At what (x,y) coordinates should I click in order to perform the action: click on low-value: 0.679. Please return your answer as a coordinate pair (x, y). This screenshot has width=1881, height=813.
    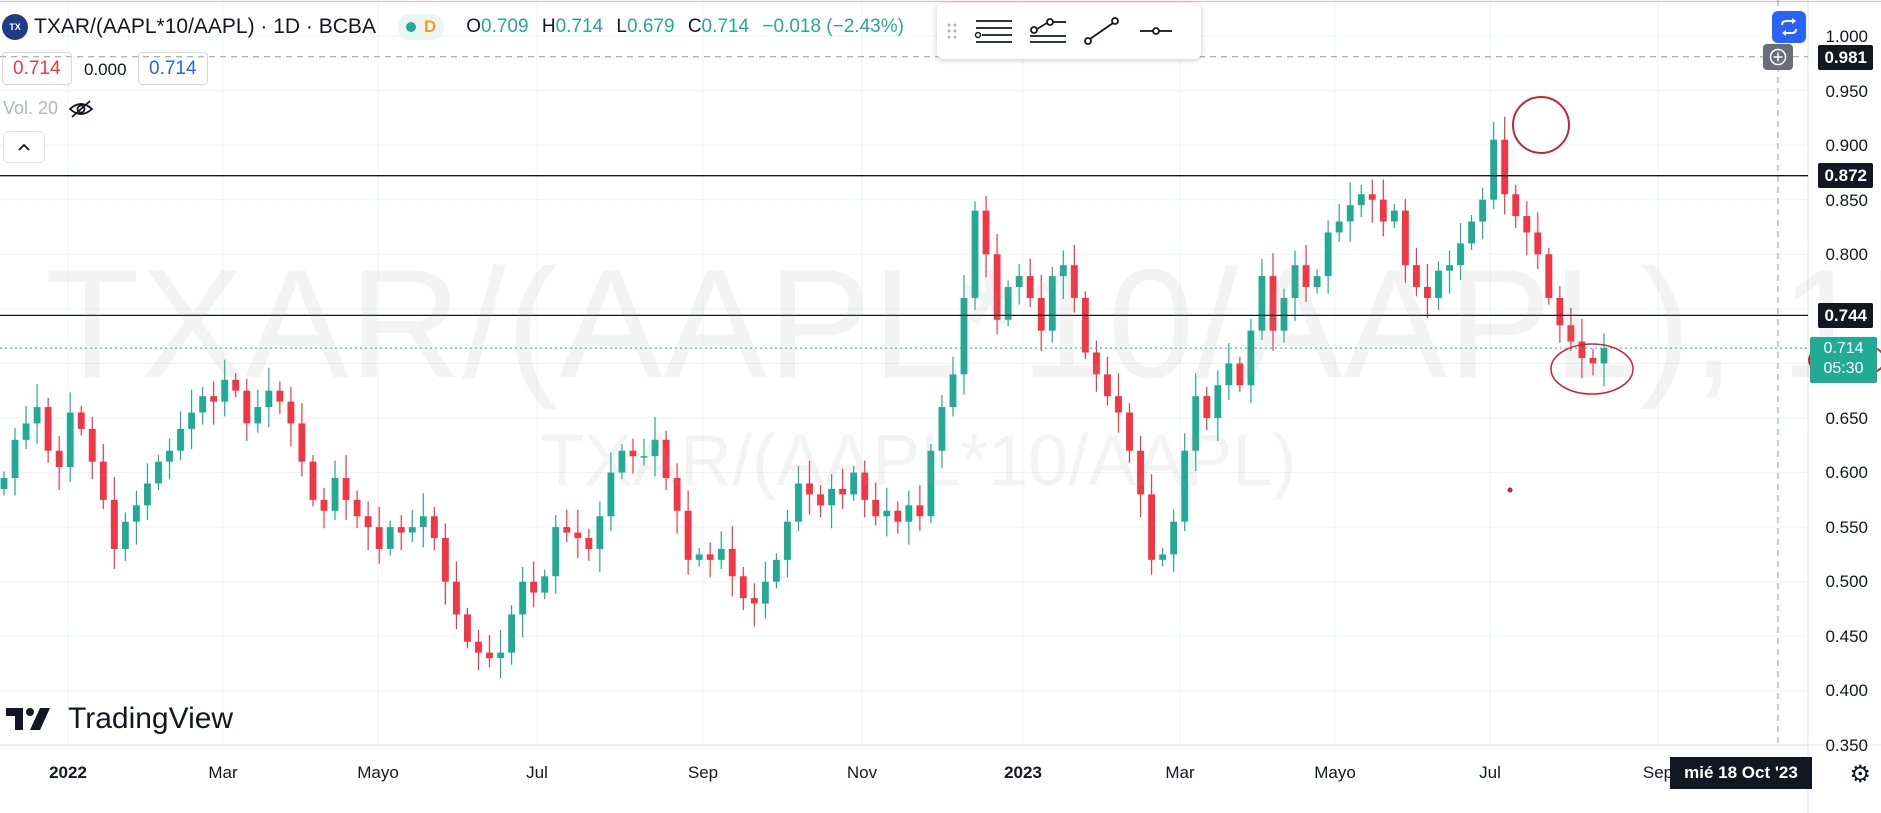
    Looking at the image, I should click on (650, 26).